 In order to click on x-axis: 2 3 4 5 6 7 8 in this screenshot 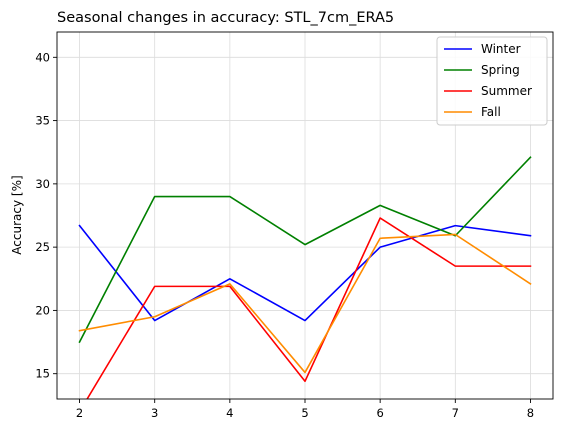, I will do `click(305, 409)`.